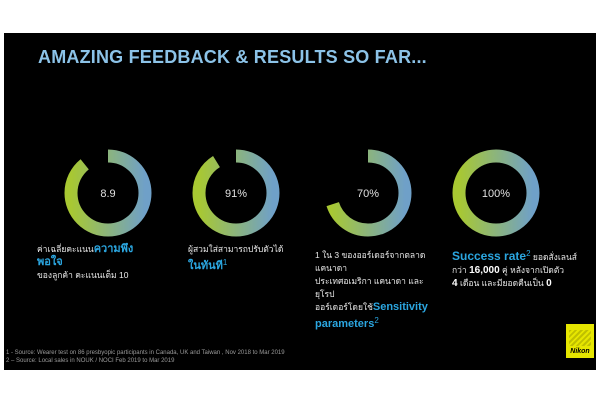 This screenshot has height=400, width=600. What do you see at coordinates (205, 265) in the screenshot?
I see `caption-2-highlight: ในทันที` at bounding box center [205, 265].